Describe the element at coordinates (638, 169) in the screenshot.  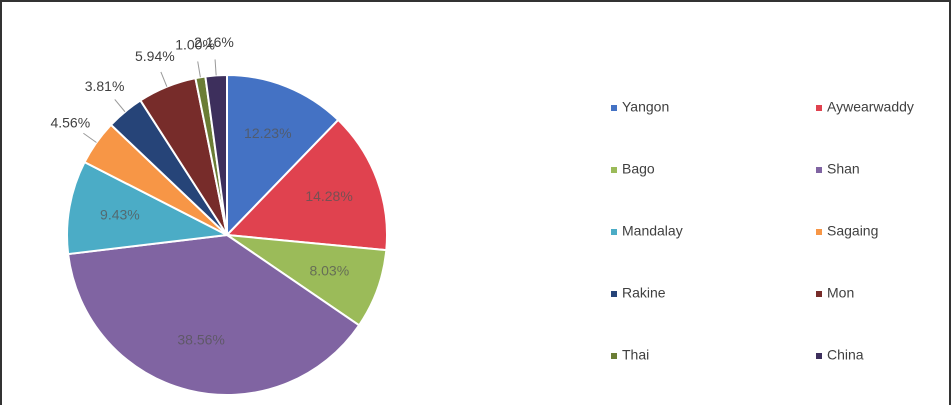
I see `legend-label: Bago` at that location.